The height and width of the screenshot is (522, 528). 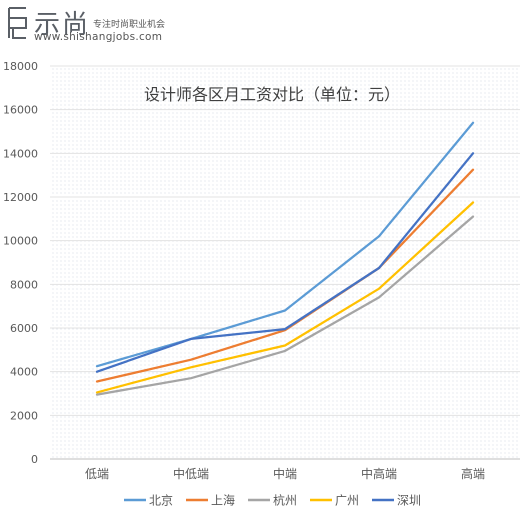 I want to click on chart-title: 设计师各区月工资对比（单位：元）, so click(x=272, y=94).